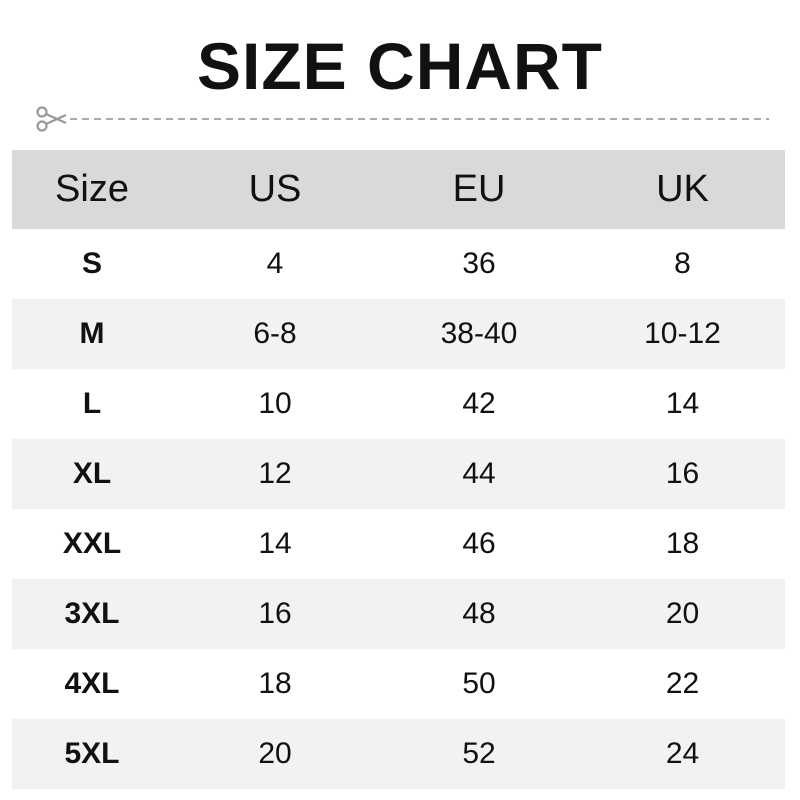 This screenshot has width=800, height=800. Describe the element at coordinates (275, 753) in the screenshot. I see `cell-us: 20` at that location.